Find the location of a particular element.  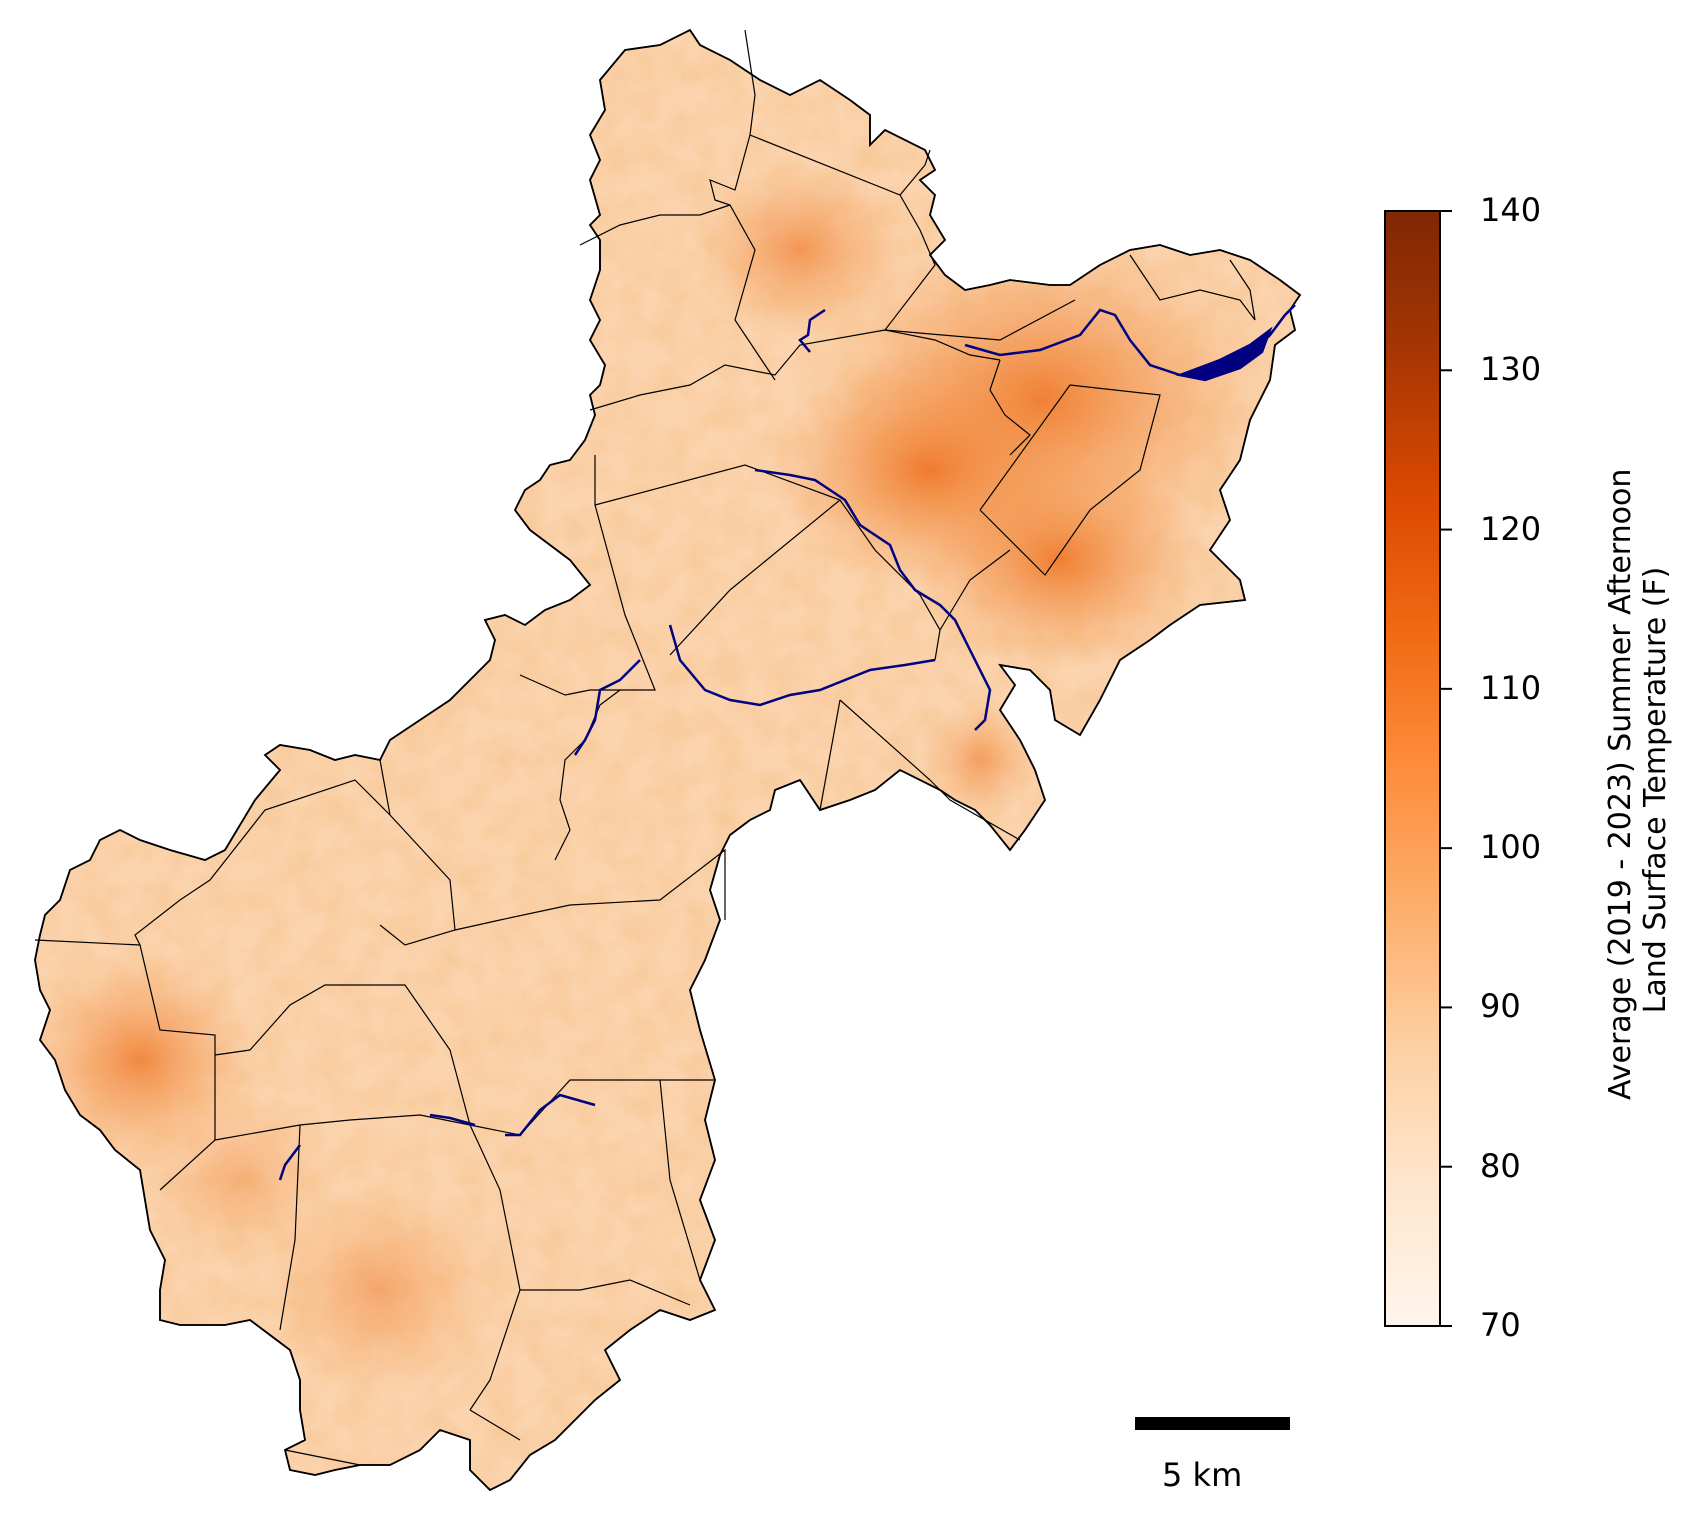

colorbar-tick-label: 110 is located at coordinates (1511, 687).